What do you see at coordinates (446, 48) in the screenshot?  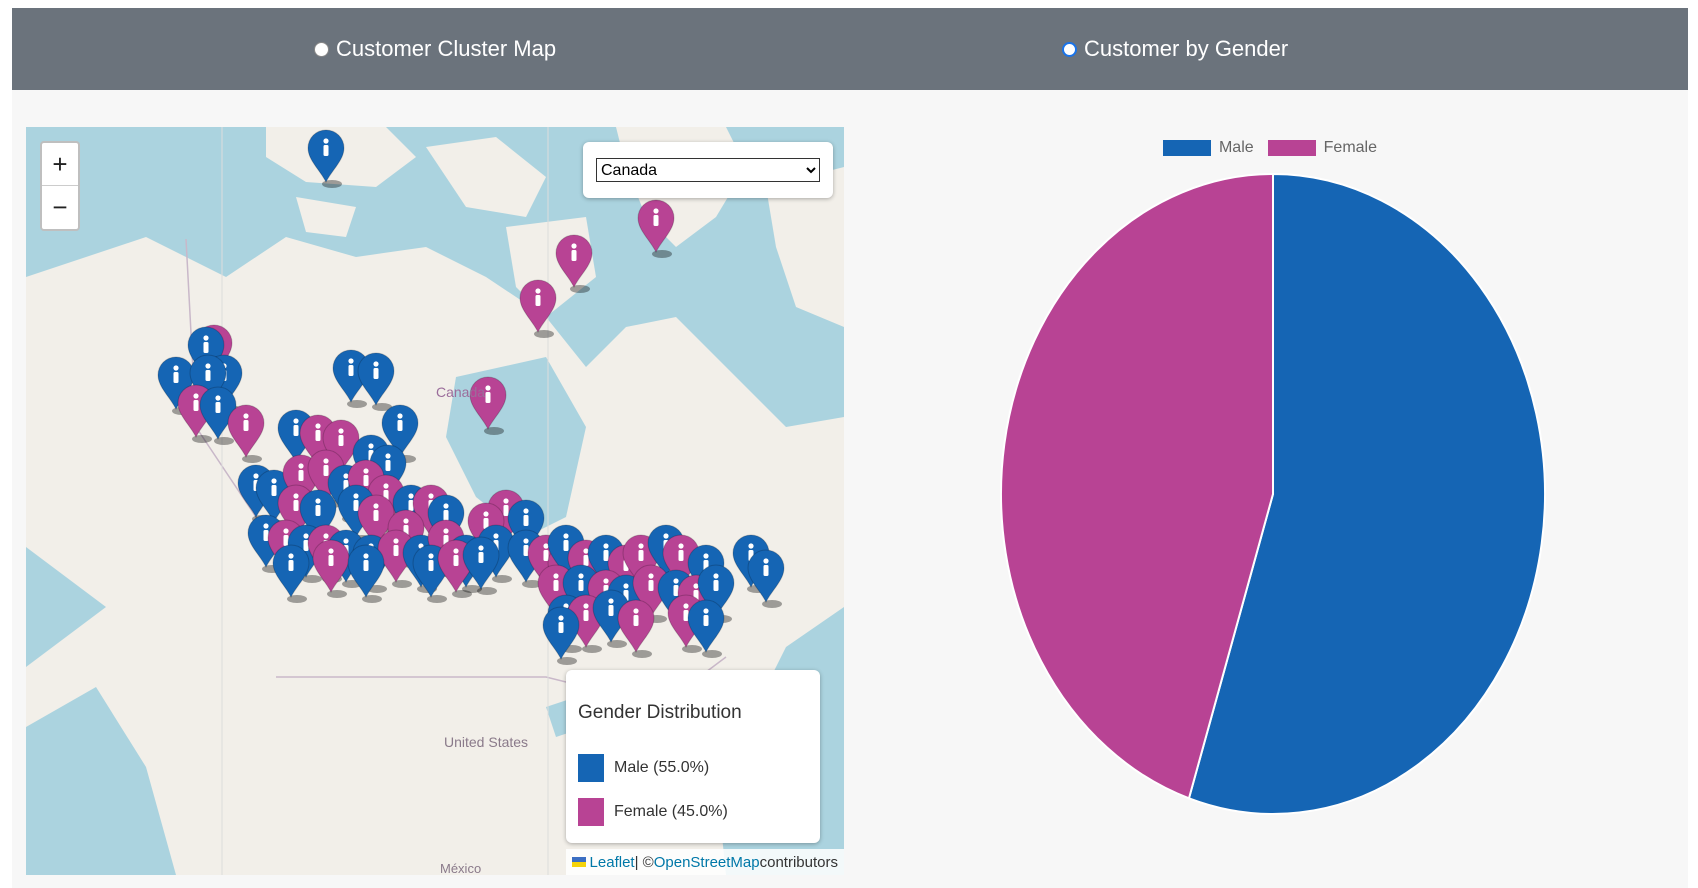 I see `tab-label: Customer Cluster Map` at bounding box center [446, 48].